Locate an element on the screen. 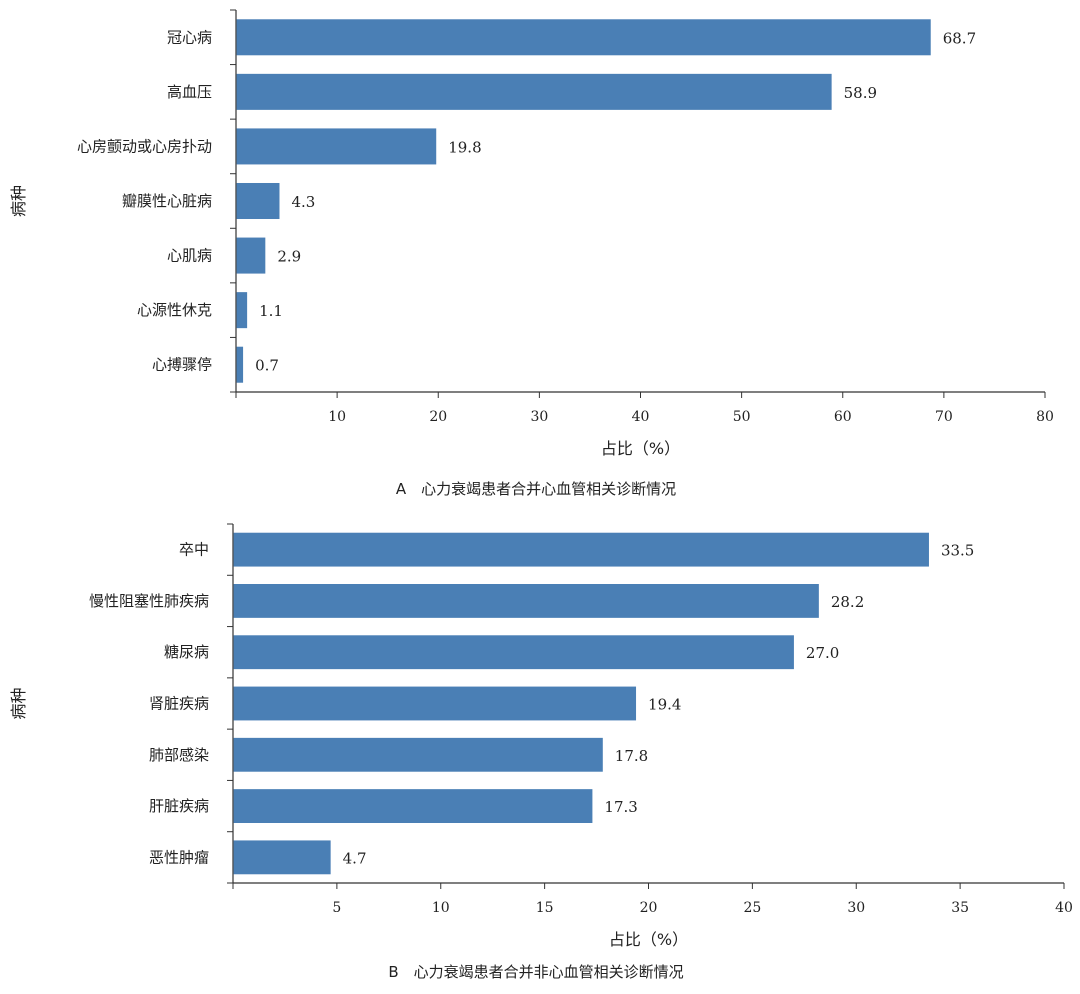 Image resolution: width=1080 pixels, height=994 pixels. panel-a-value-label: 4.3 is located at coordinates (303, 202).